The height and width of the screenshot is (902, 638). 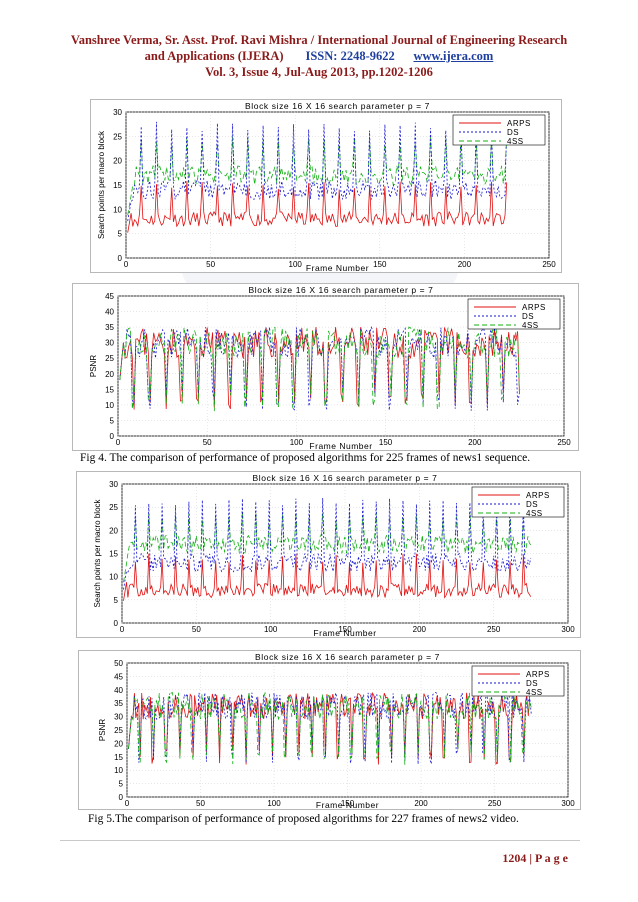 I want to click on y-axis-label: Search points per macro block, so click(x=101, y=184).